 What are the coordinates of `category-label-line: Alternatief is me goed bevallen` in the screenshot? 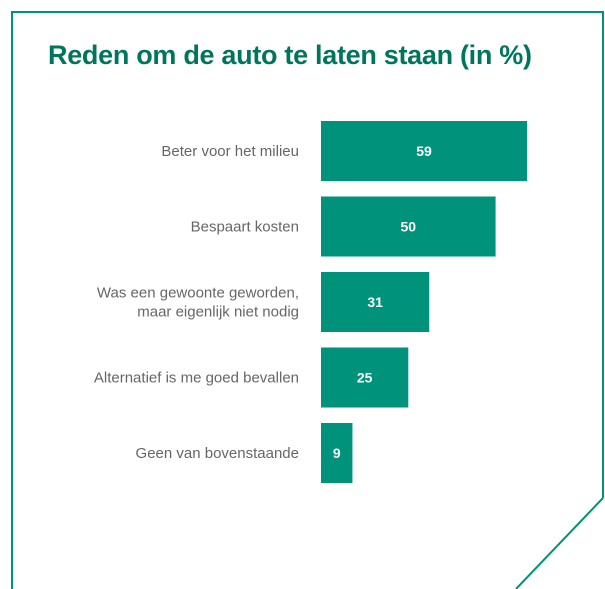 It's located at (196, 378).